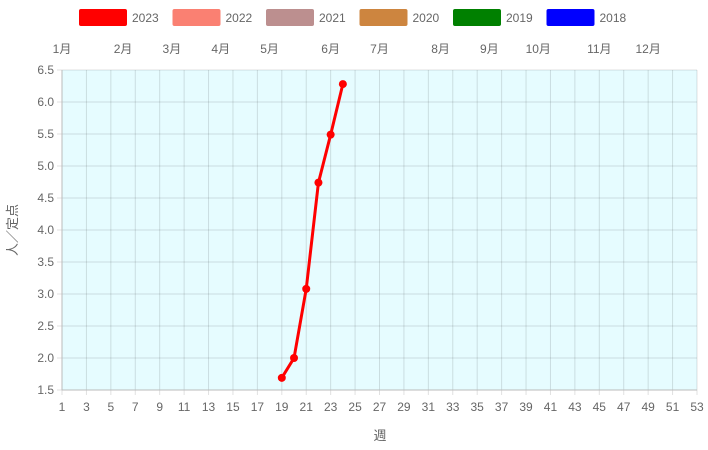 This screenshot has height=450, width=708. I want to click on y-tick-label: 3.5, so click(45, 262).